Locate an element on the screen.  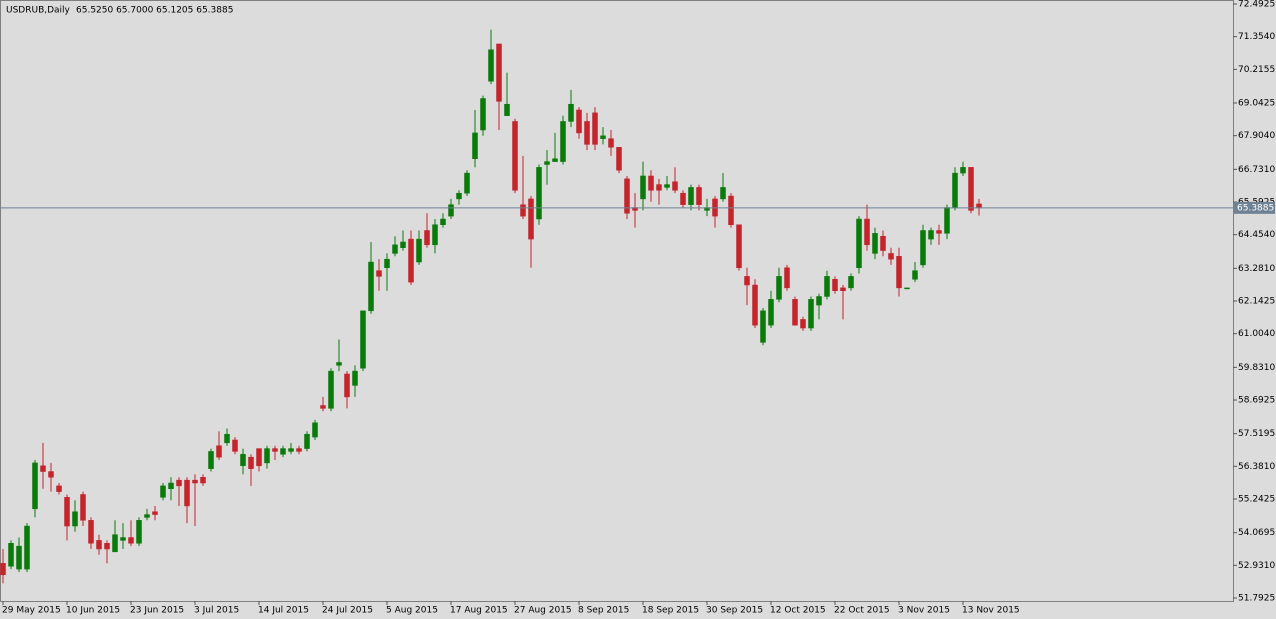
x-tick-label: 22 Oct 2015 is located at coordinates (862, 611).